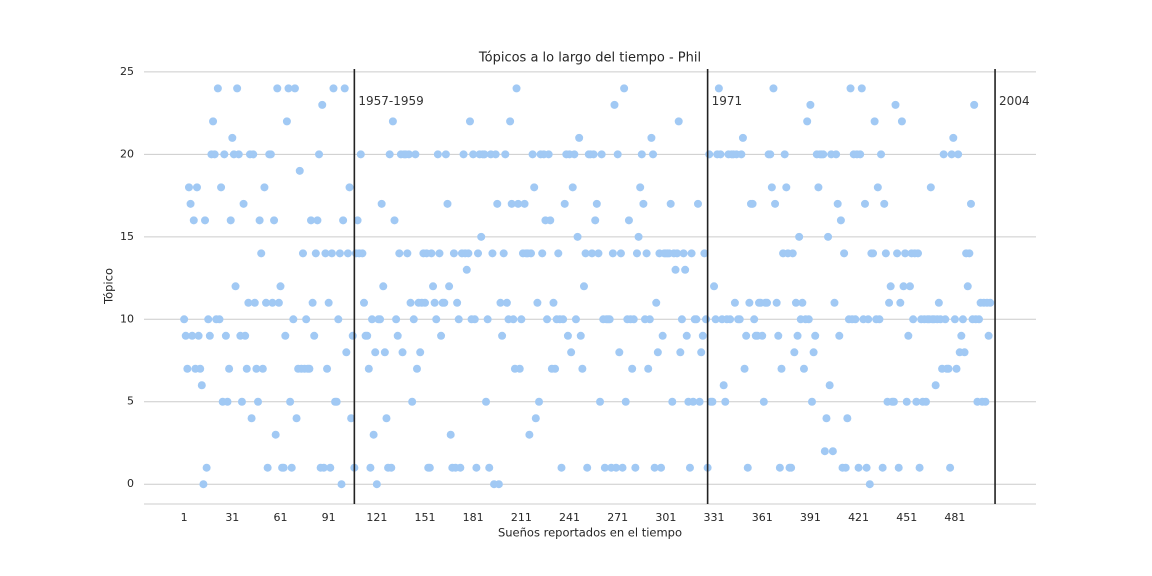  Describe the element at coordinates (714, 517) in the screenshot. I see `x-tick-label: 331` at that location.